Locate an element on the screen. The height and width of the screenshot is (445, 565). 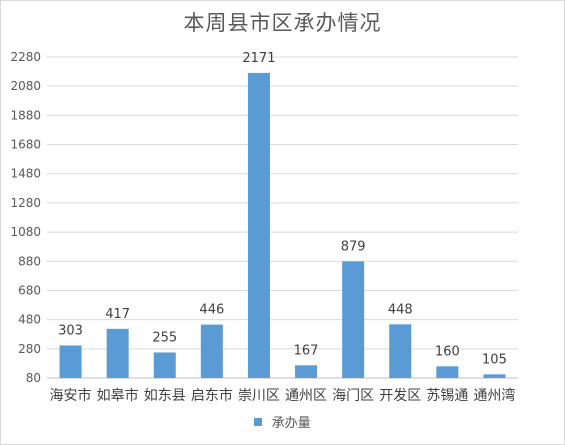
legend: 承办量 is located at coordinates (282, 421).